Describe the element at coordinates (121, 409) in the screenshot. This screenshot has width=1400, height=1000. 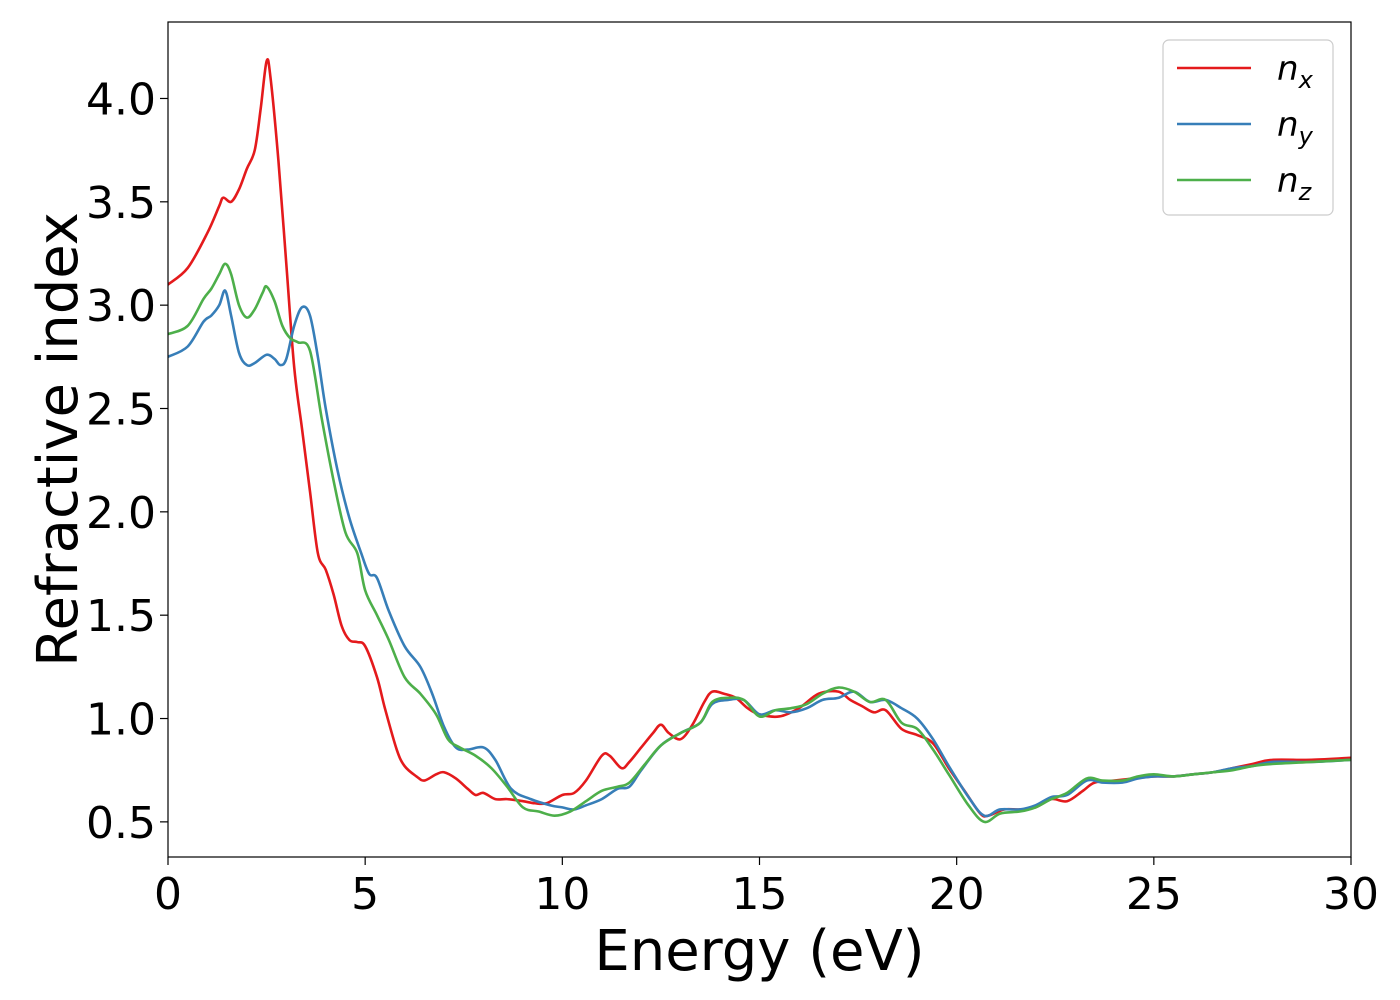
I see `y-tick-label: 2.5` at that location.